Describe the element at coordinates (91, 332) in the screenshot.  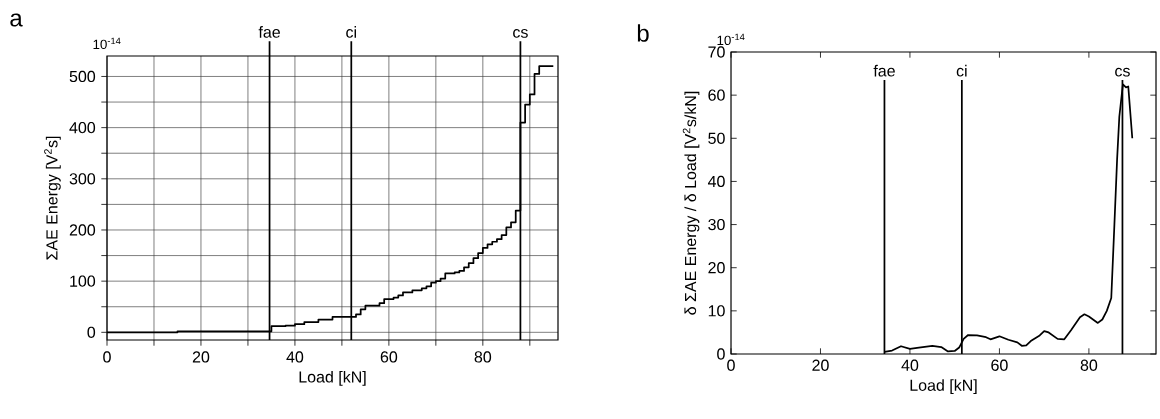
I see `y-tick-label: 0` at that location.